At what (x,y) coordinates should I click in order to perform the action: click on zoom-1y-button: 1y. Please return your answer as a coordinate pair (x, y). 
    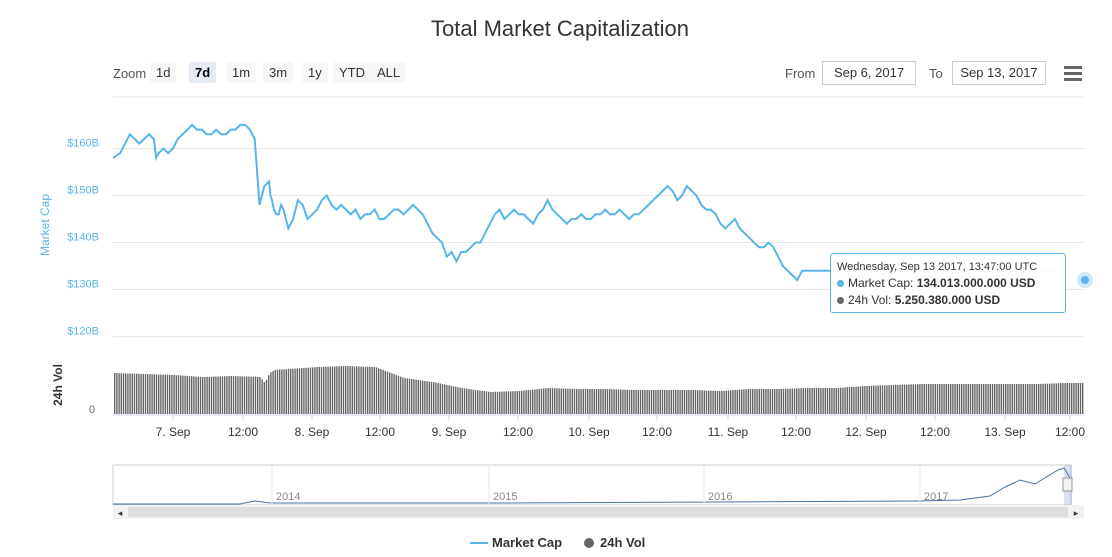
    Looking at the image, I should click on (315, 72).